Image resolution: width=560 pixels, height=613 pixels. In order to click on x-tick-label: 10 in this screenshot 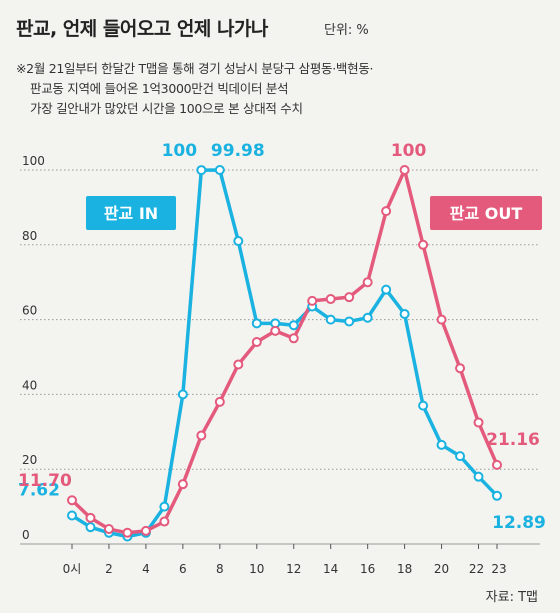, I will do `click(256, 569)`.